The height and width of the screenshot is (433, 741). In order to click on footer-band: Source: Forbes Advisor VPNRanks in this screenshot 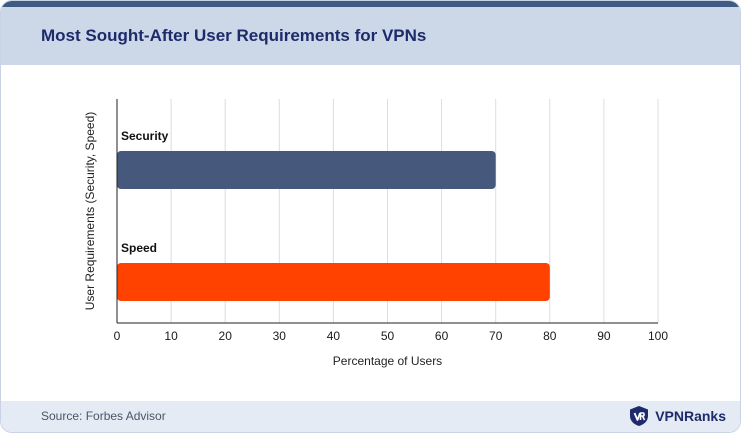, I will do `click(370, 416)`.